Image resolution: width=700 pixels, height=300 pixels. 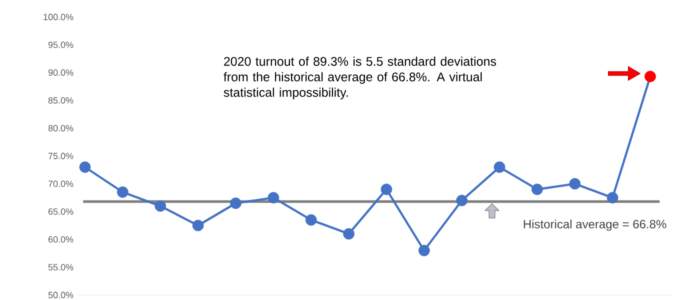 What do you see at coordinates (61, 295) in the screenshot?
I see `y-tick-label: 50.0%` at bounding box center [61, 295].